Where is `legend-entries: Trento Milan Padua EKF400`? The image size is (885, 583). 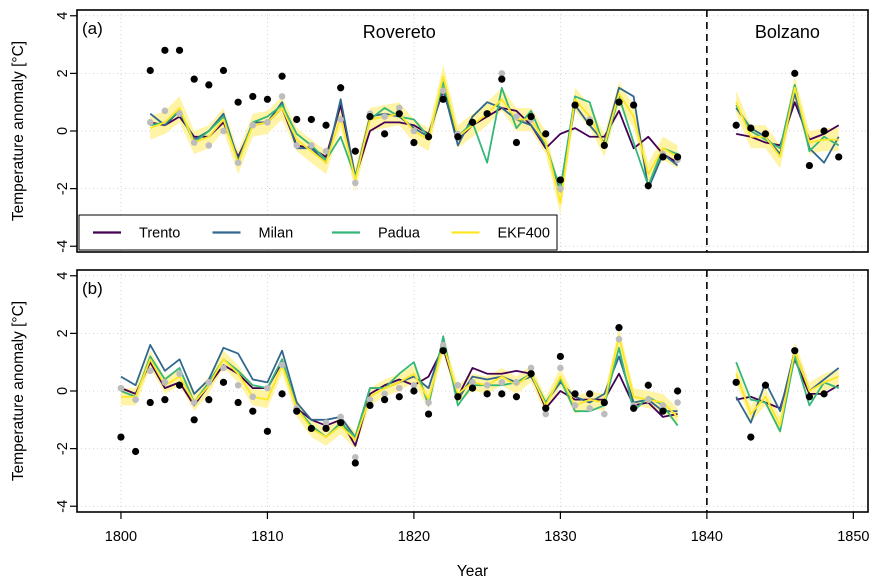
legend-entries: Trento Milan Padua EKF400 is located at coordinates (321, 234).